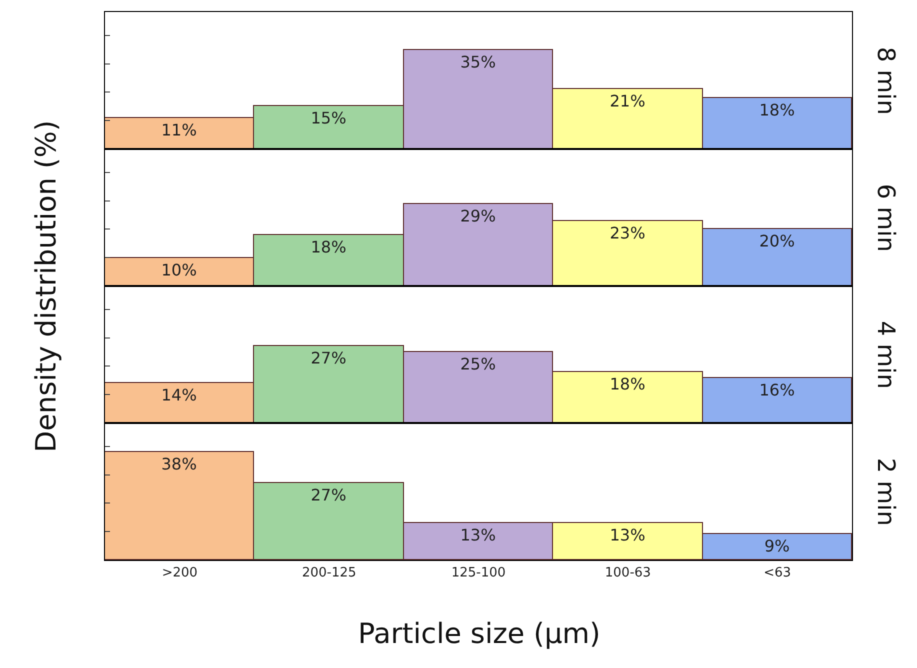 The height and width of the screenshot is (668, 917). I want to click on x-tick-label: <63, so click(778, 573).